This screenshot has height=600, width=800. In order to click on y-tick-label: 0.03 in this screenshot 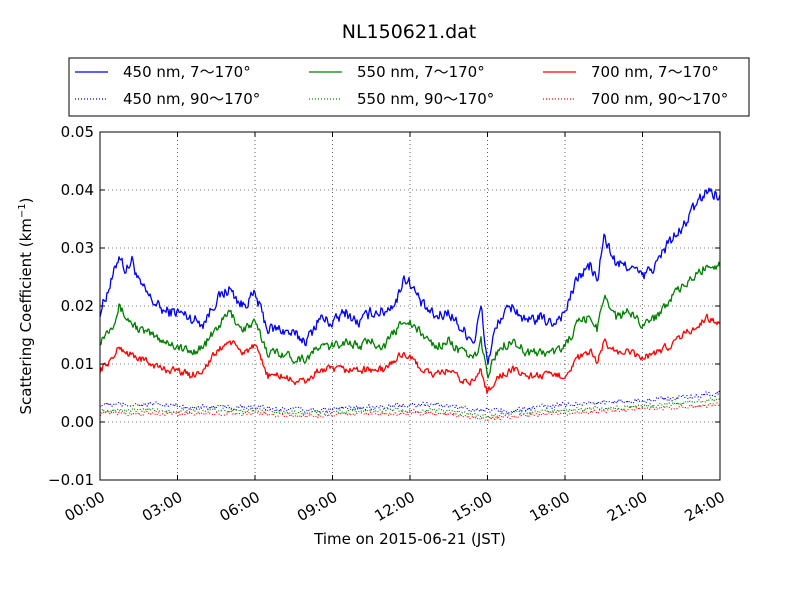, I will do `click(77, 248)`.